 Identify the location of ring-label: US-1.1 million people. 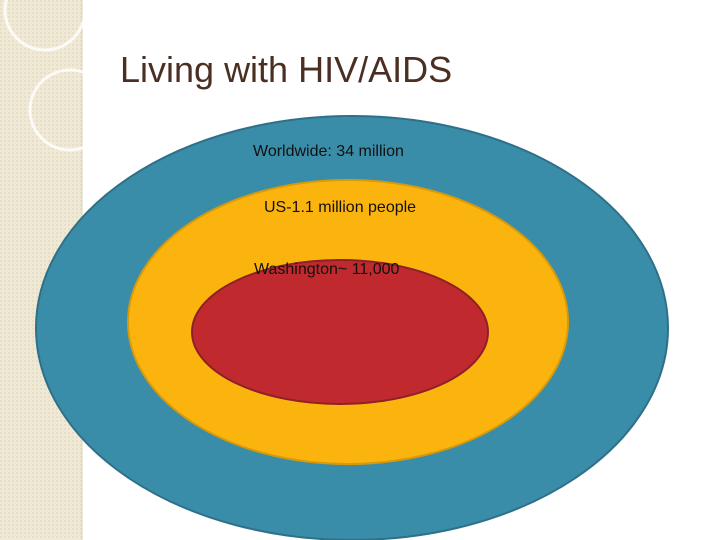
(340, 207).